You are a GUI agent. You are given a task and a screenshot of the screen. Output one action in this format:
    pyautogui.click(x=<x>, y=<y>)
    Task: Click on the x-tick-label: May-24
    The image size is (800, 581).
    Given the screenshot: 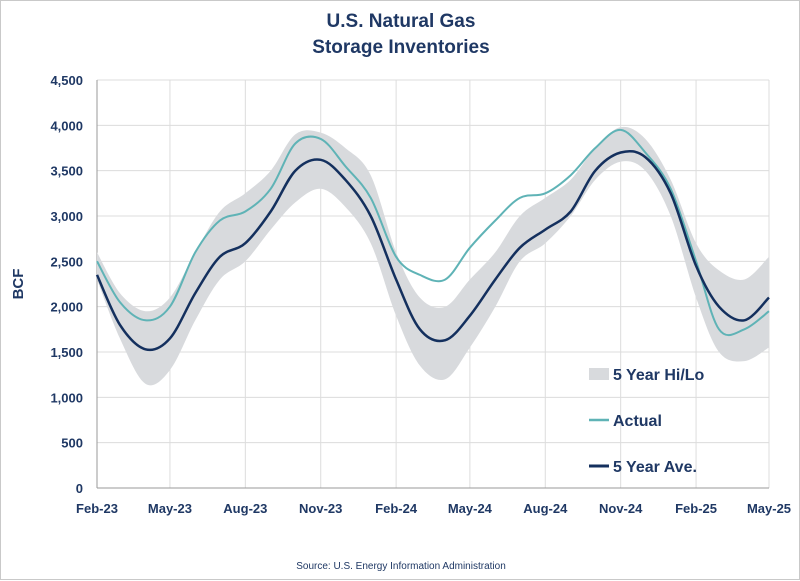 What is the action you would take?
    pyautogui.click(x=470, y=508)
    